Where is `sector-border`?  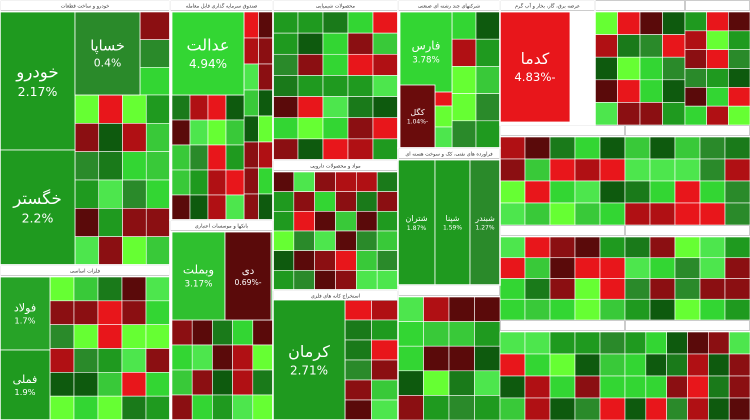
sector-border is located at coordinates (449, 216).